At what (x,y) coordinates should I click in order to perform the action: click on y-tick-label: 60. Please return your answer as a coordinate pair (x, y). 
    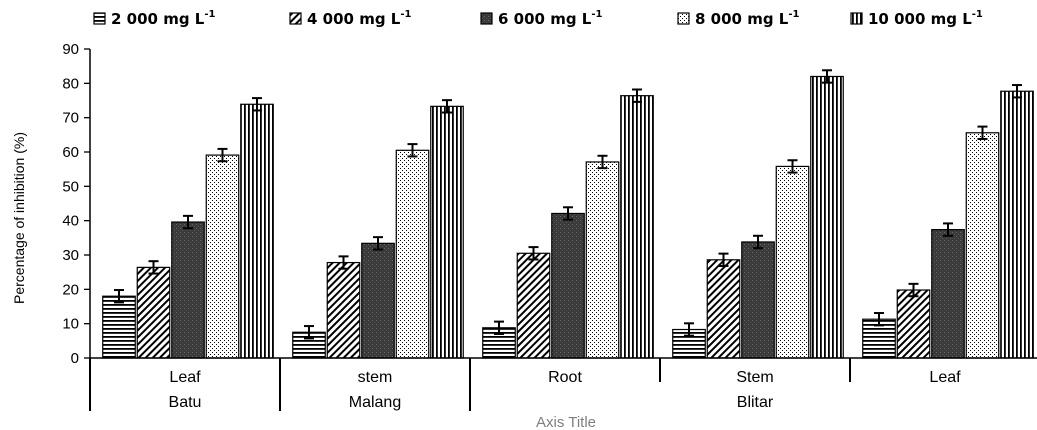
    Looking at the image, I should click on (70, 152).